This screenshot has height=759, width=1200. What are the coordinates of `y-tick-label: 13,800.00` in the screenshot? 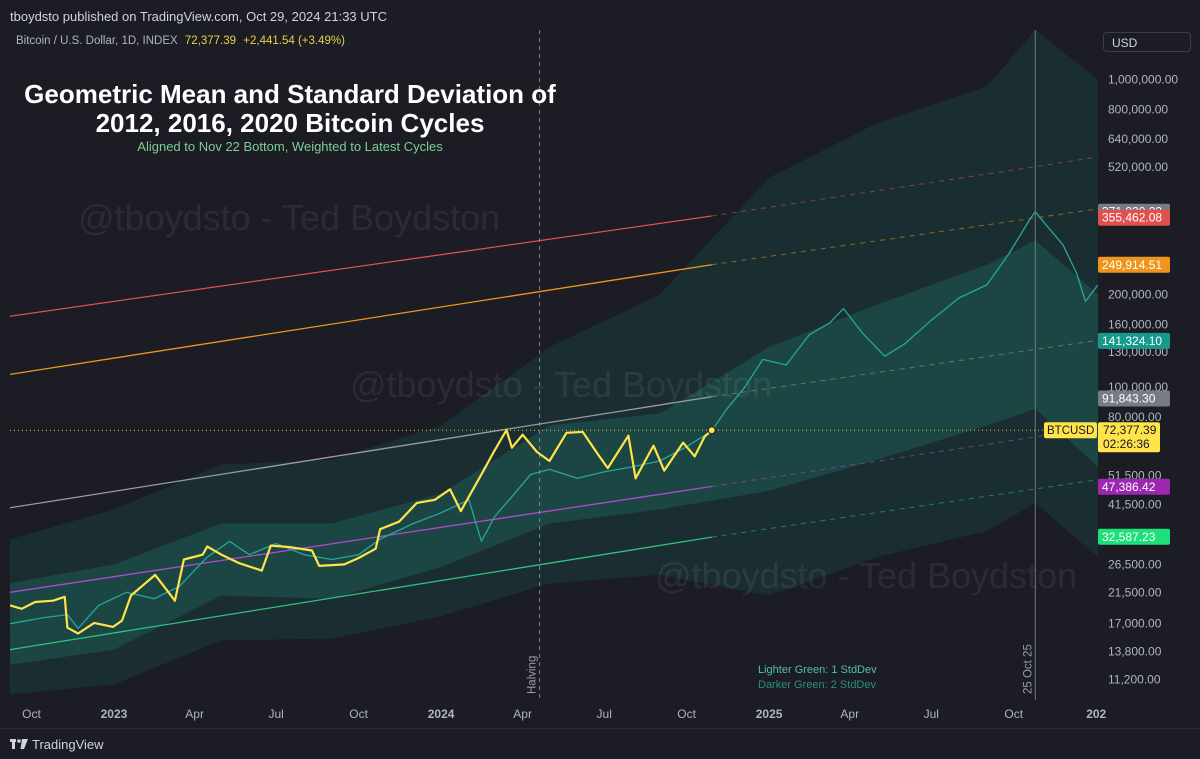 It's located at (1135, 652).